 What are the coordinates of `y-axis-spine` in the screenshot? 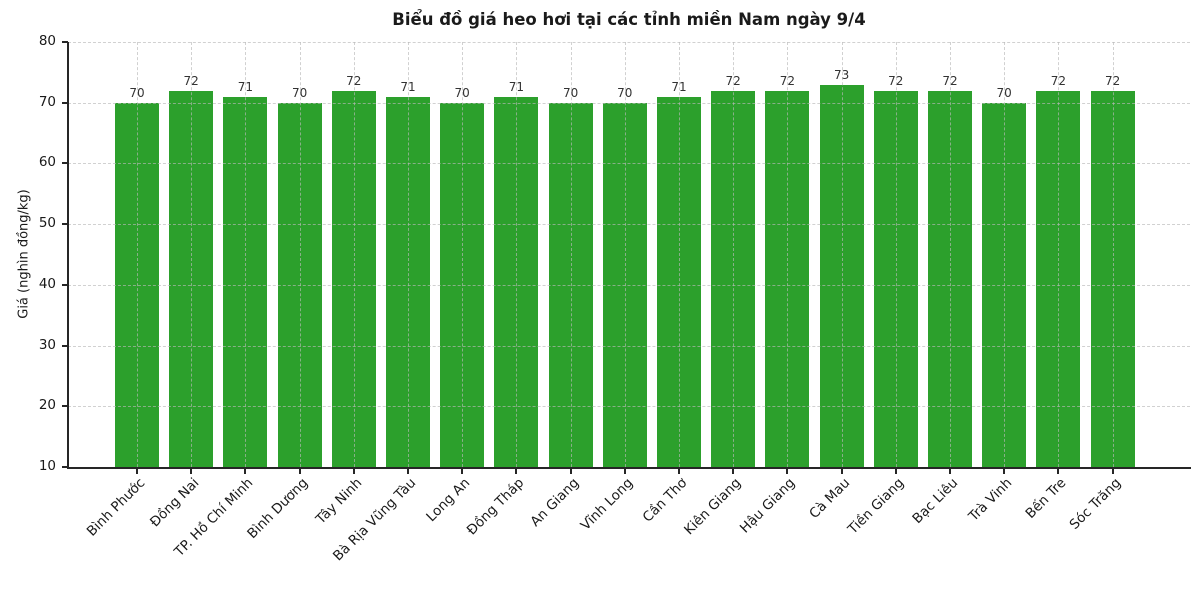 It's located at (68, 255).